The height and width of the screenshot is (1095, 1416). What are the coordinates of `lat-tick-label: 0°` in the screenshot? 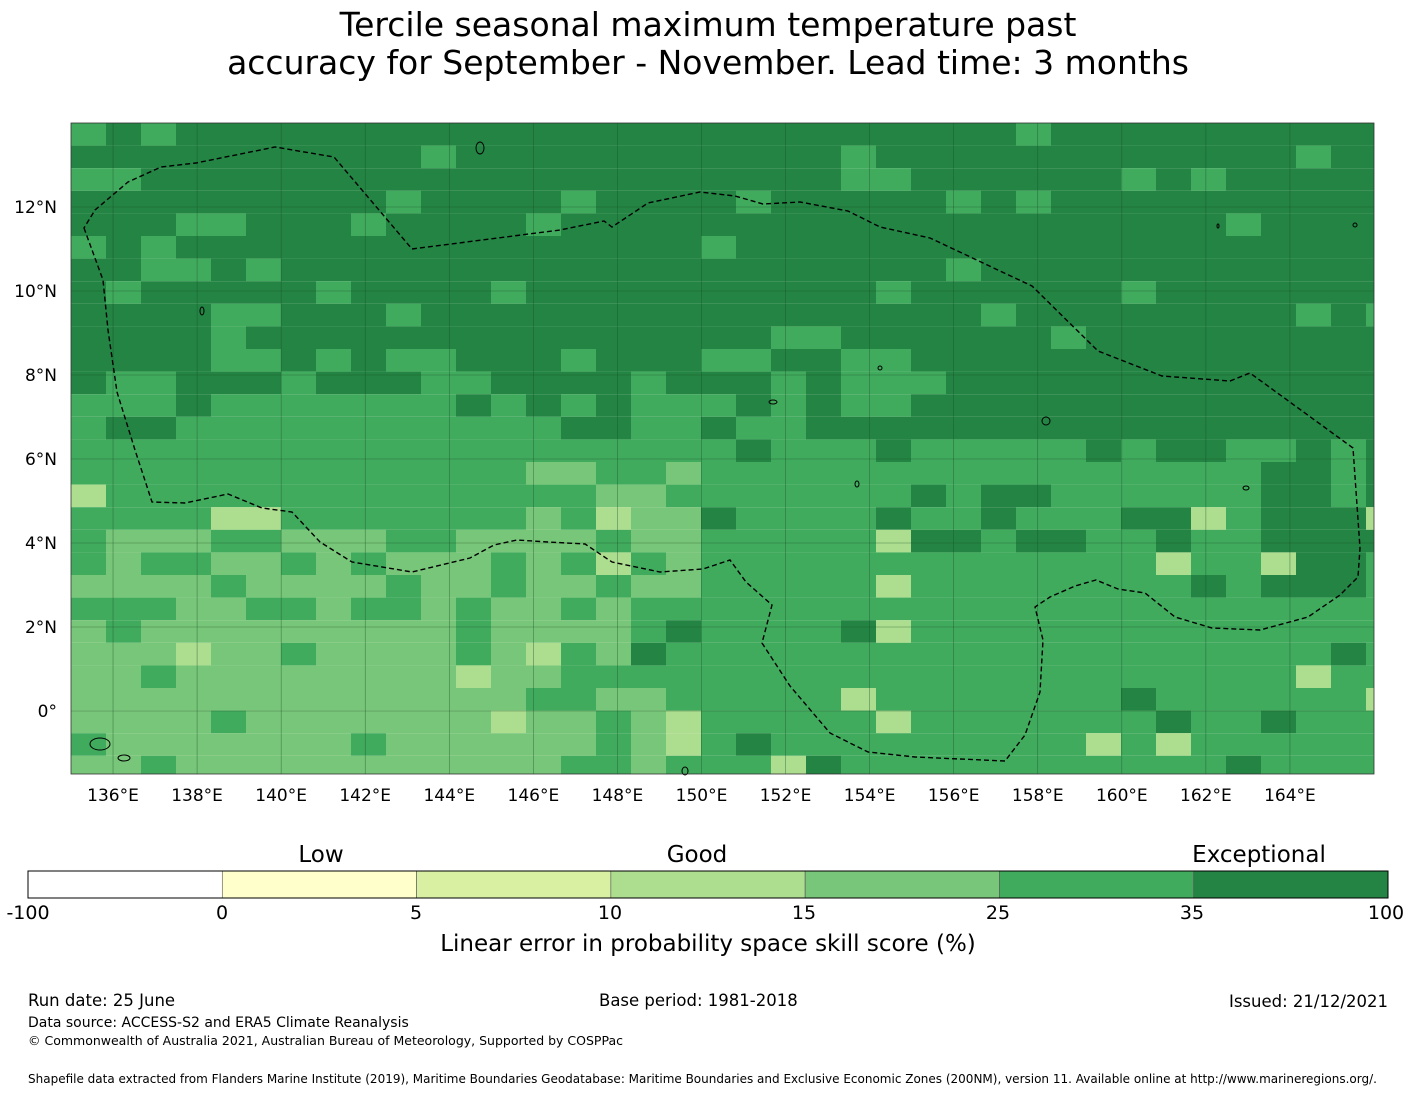 It's located at (47, 712).